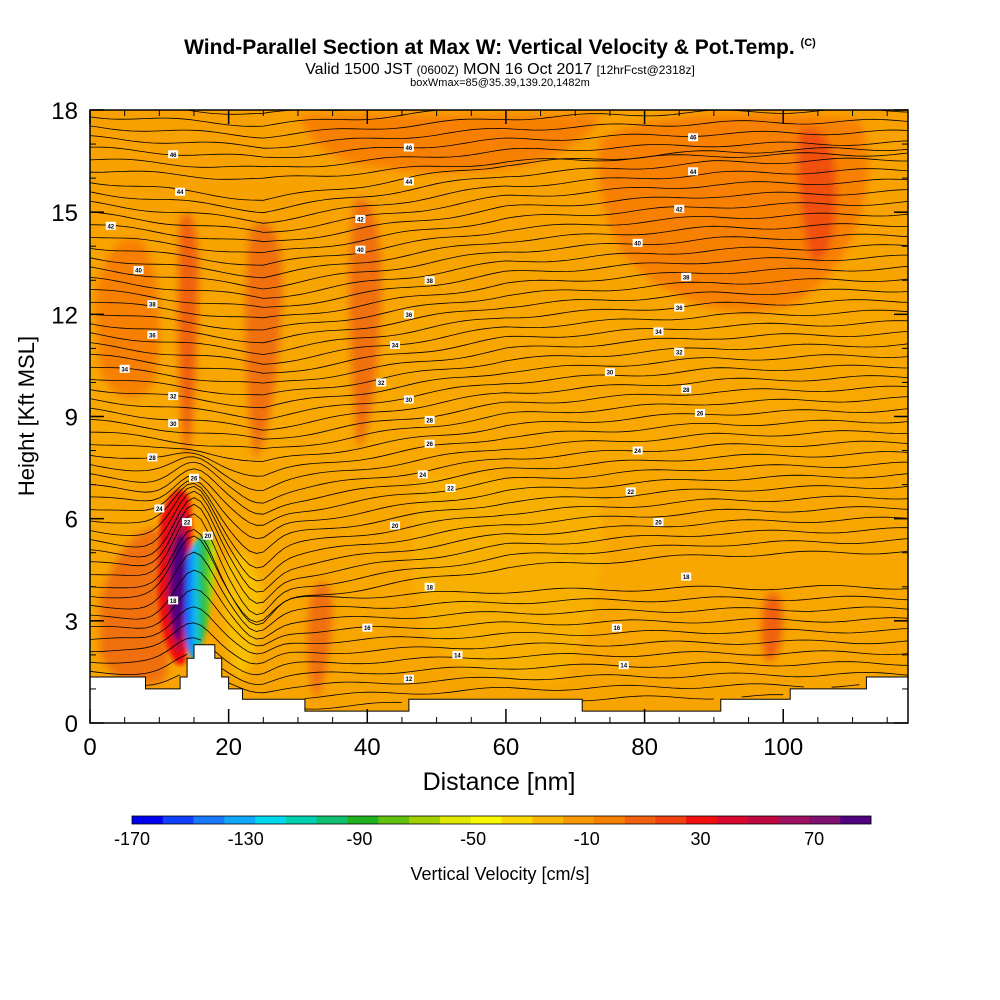 This screenshot has height=1000, width=1000. What do you see at coordinates (138, 272) in the screenshot?
I see `theta-label: 40` at bounding box center [138, 272].